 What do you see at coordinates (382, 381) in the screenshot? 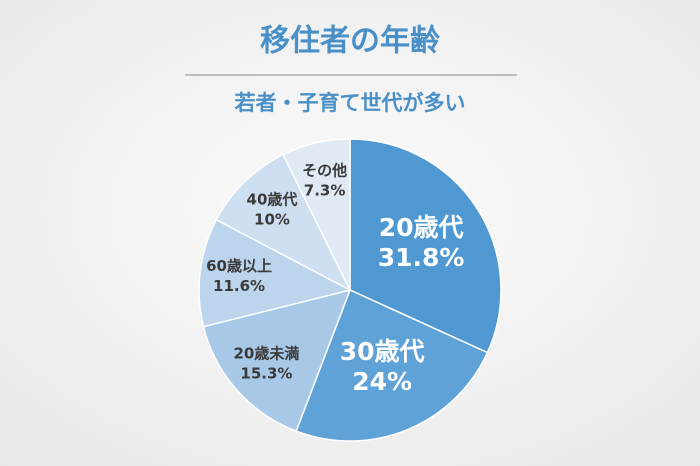
I see `slice-value-label: 24%` at bounding box center [382, 381].